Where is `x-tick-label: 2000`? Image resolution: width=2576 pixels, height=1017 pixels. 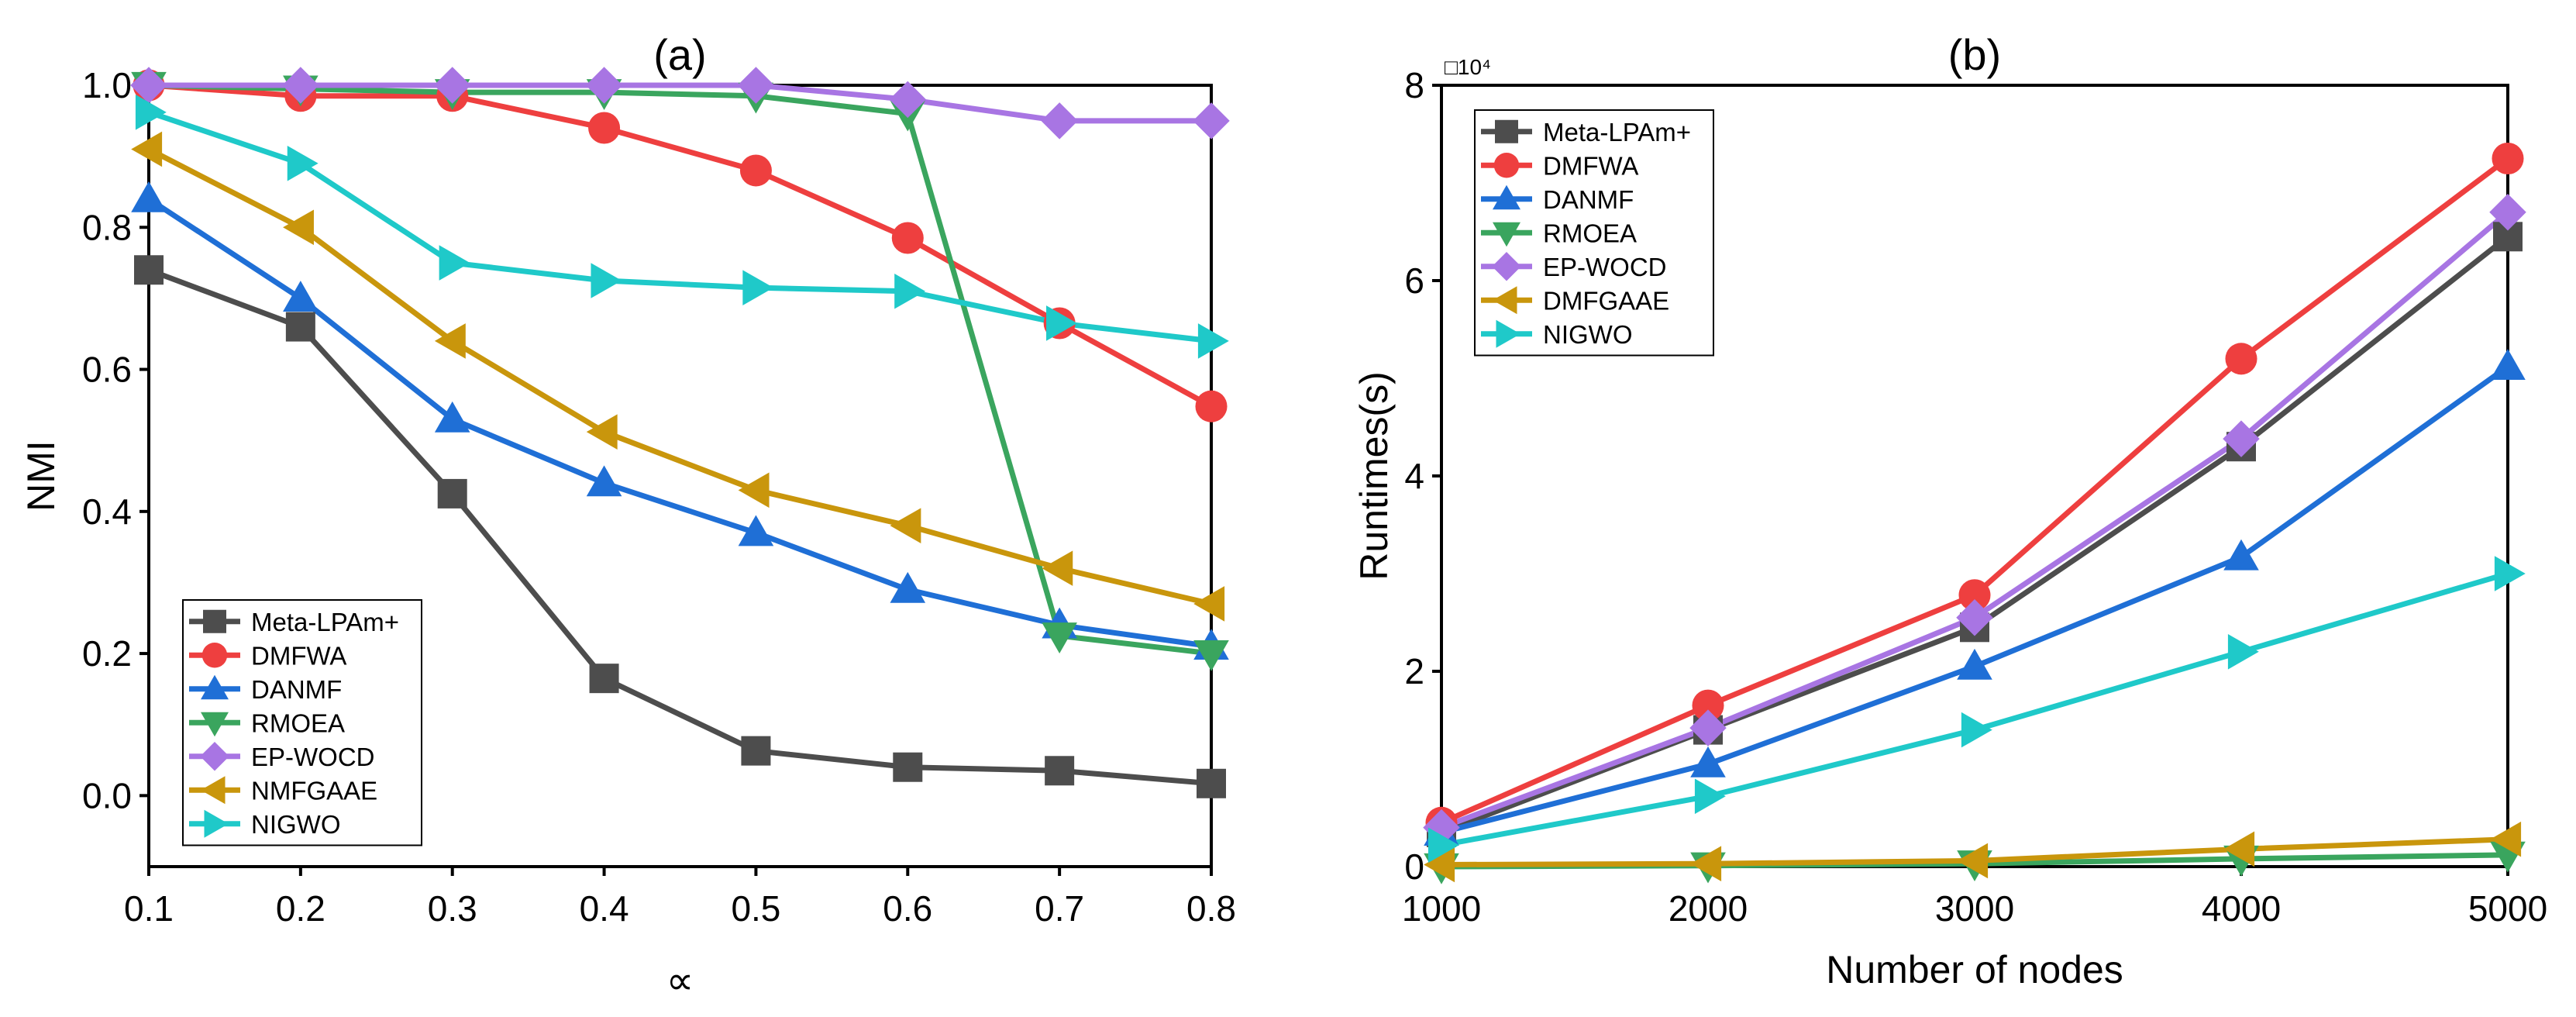 x-tick-label: 2000 is located at coordinates (1708, 909).